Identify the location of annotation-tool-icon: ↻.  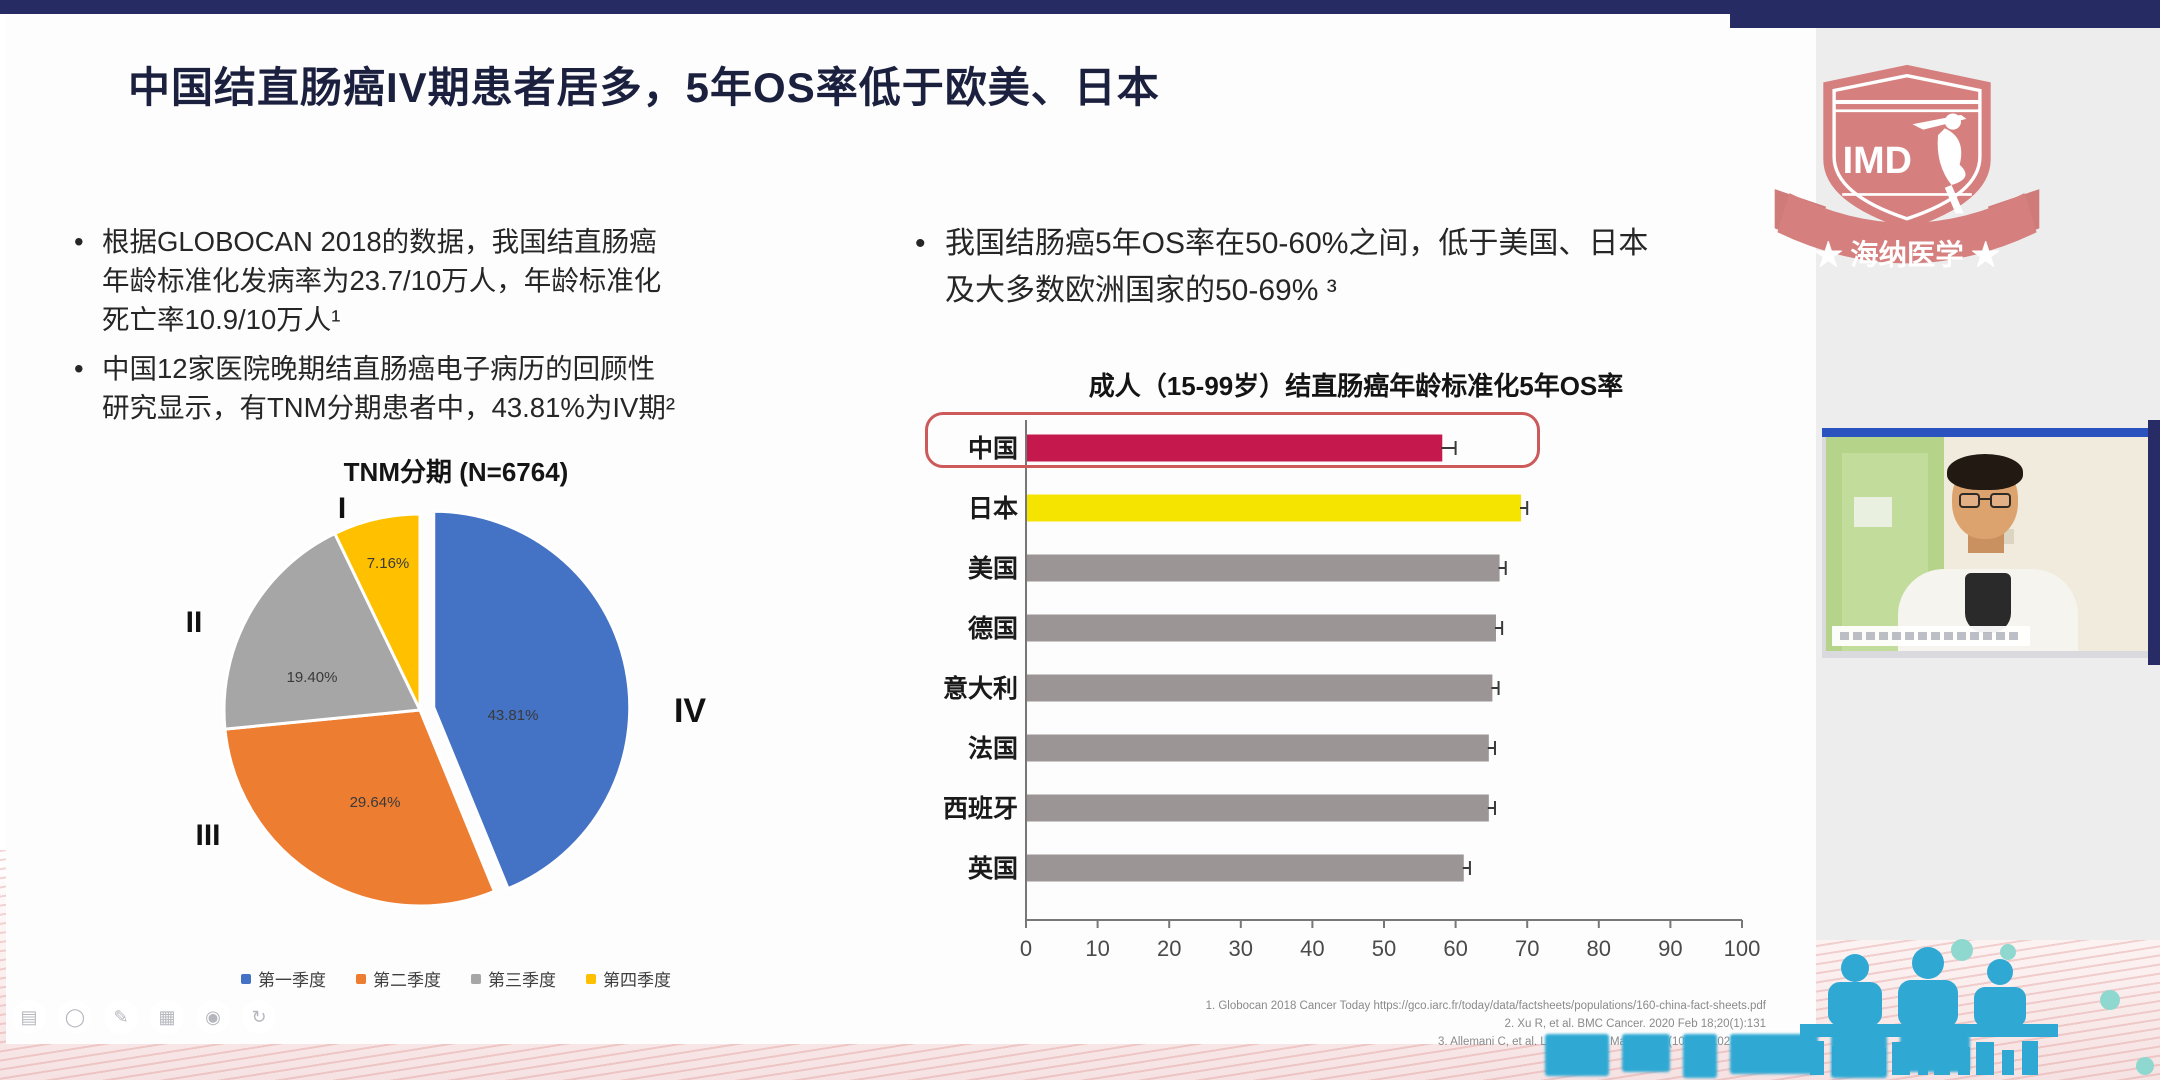
(259, 1017).